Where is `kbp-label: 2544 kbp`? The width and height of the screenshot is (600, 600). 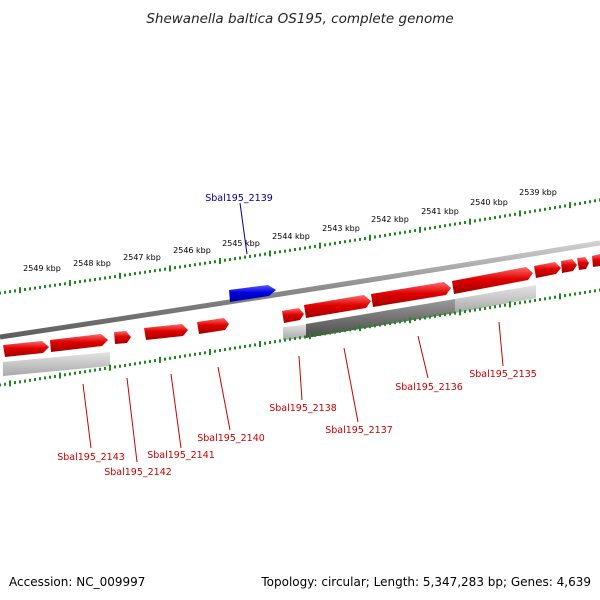
kbp-label: 2544 kbp is located at coordinates (291, 236).